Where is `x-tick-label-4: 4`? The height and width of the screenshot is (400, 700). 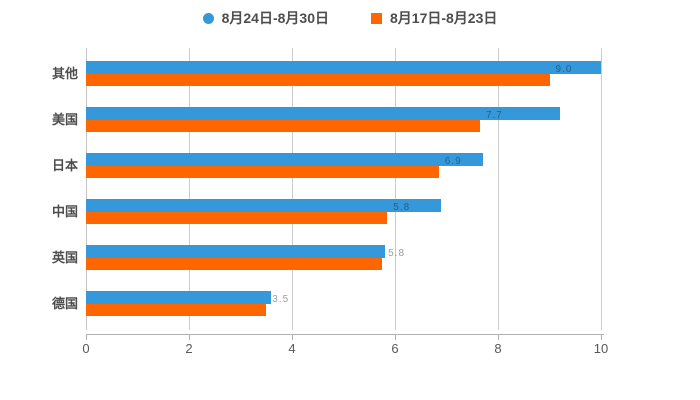 x-tick-label-4: 4 is located at coordinates (292, 348).